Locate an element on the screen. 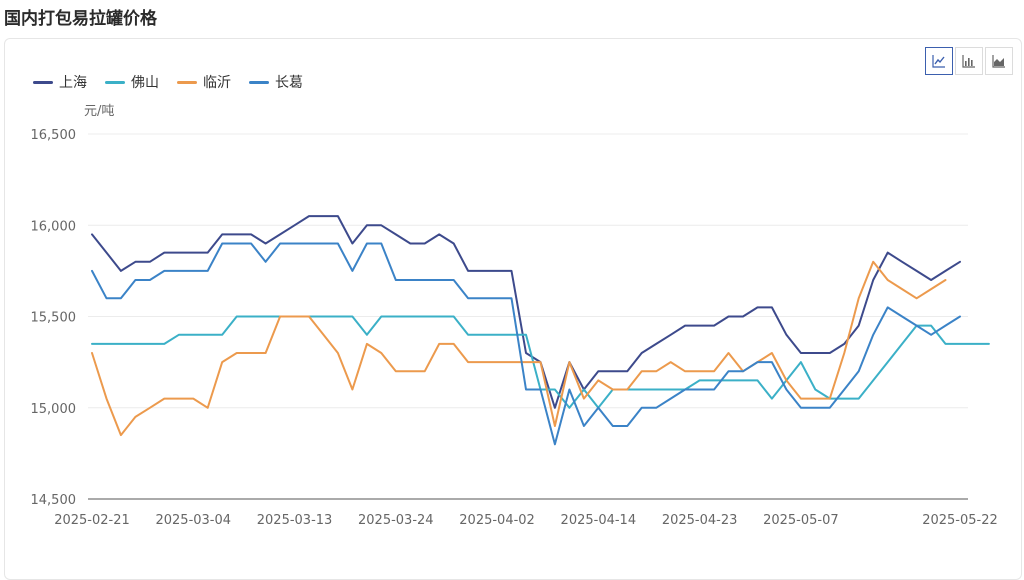 Image resolution: width=1024 pixels, height=580 pixels. y-axis-label: 元/吨 is located at coordinates (99, 111).